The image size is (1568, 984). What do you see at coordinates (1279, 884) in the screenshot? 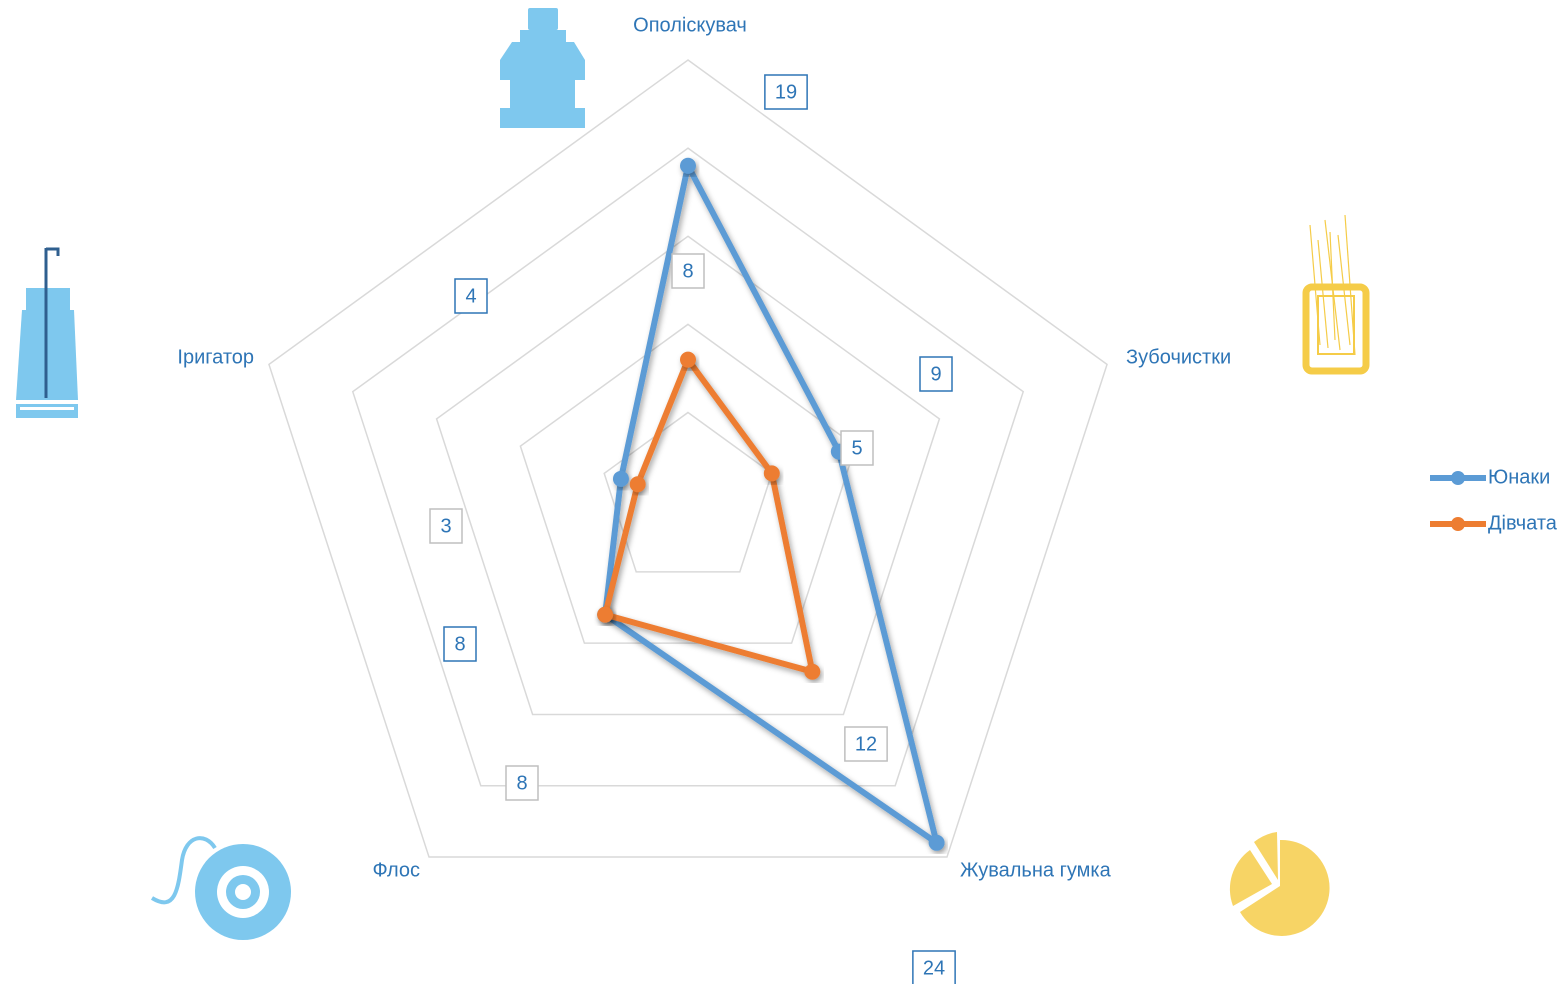
I see `pie-icon` at bounding box center [1279, 884].